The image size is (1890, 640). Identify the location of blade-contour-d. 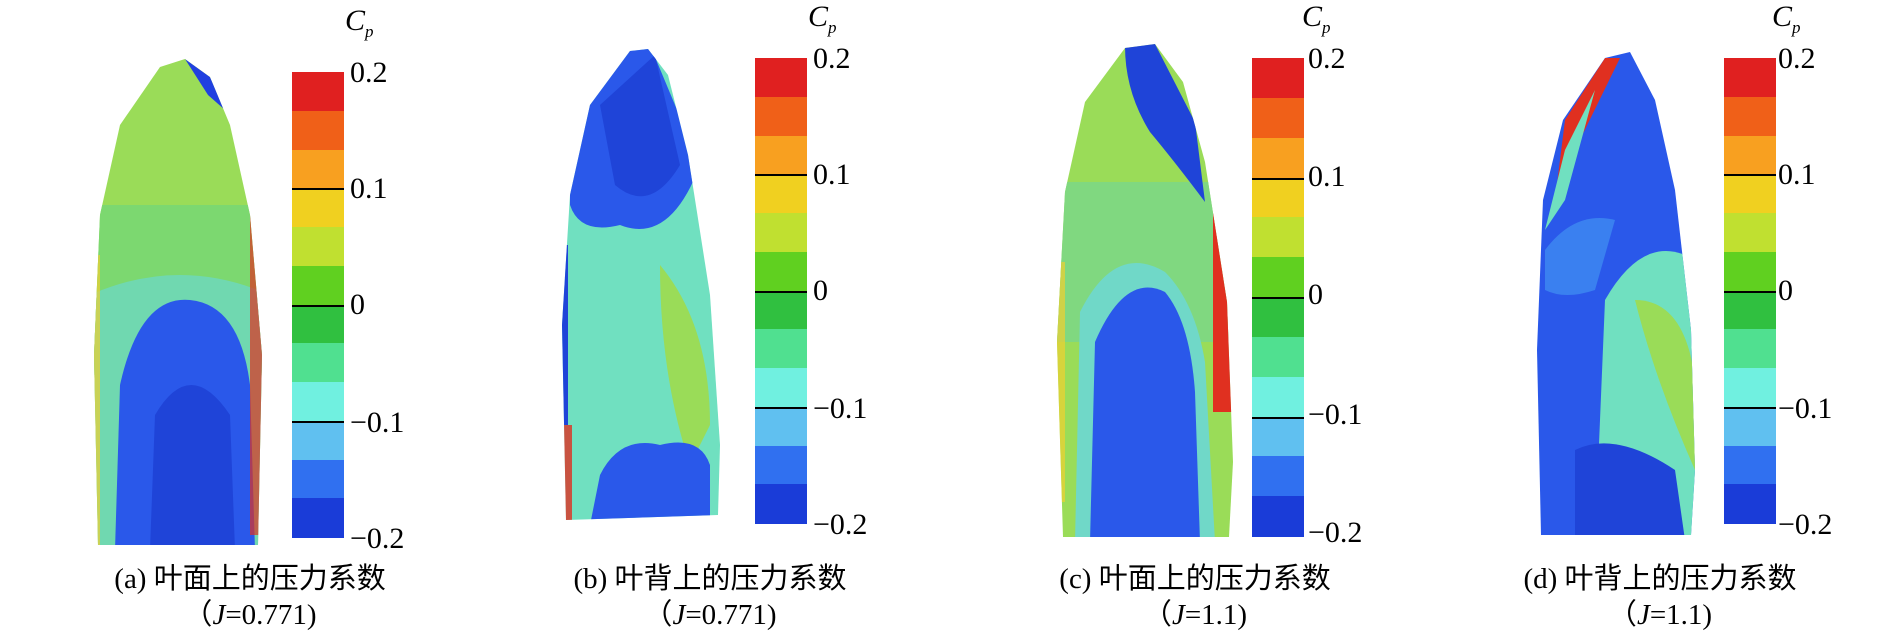
(1616, 293).